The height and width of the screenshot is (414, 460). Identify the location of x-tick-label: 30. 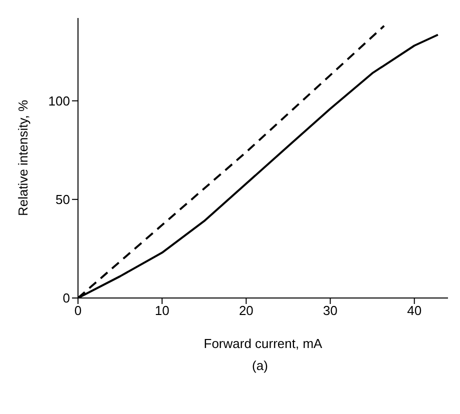
(330, 310).